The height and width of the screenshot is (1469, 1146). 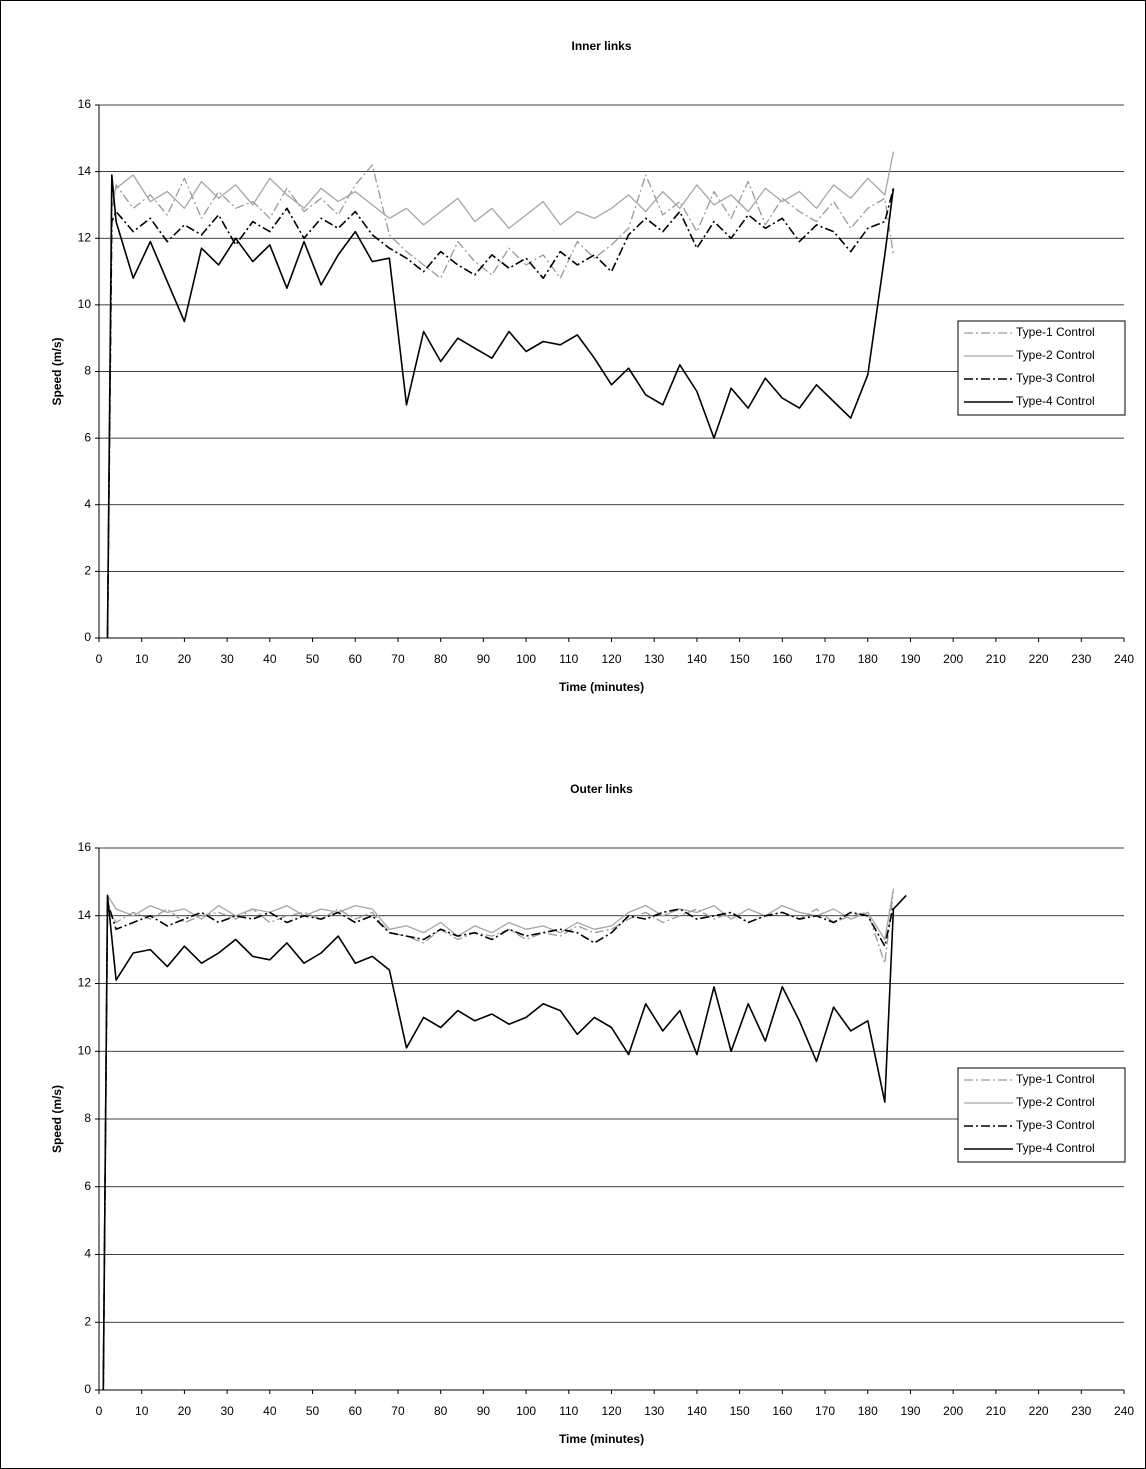 What do you see at coordinates (601, 789) in the screenshot?
I see `chart-title: Outer links` at bounding box center [601, 789].